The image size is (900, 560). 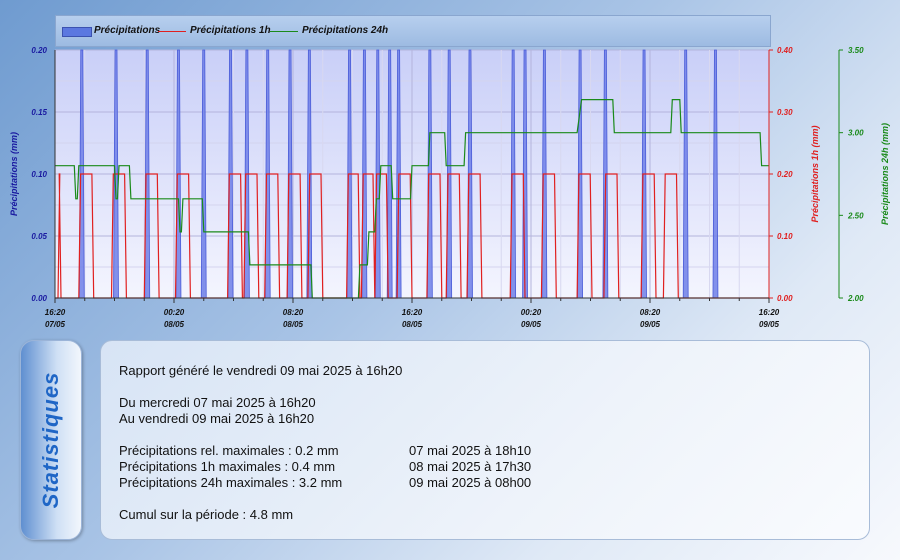 What do you see at coordinates (470, 466) in the screenshot?
I see `stat-row-when: 08 mai 2025 à 17h30` at bounding box center [470, 466].